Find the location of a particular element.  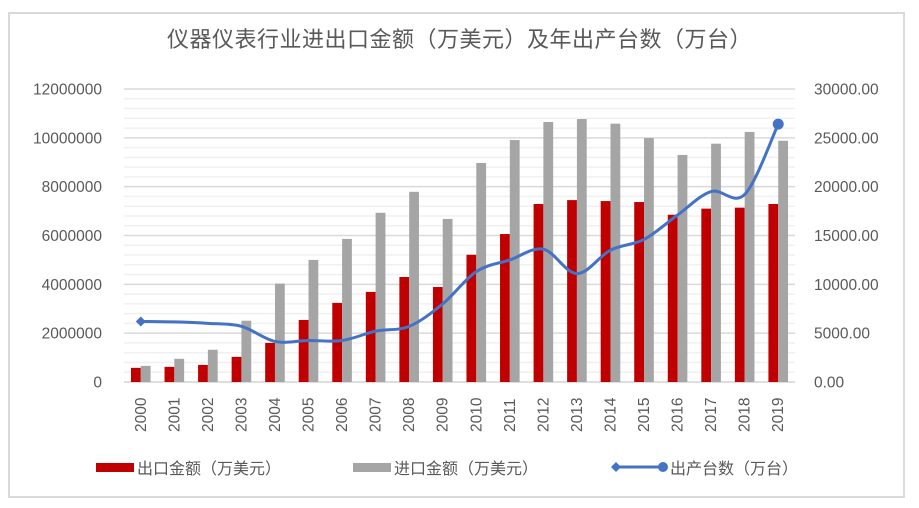

legend-item-production: 出产台数（万台） is located at coordinates (704, 467).